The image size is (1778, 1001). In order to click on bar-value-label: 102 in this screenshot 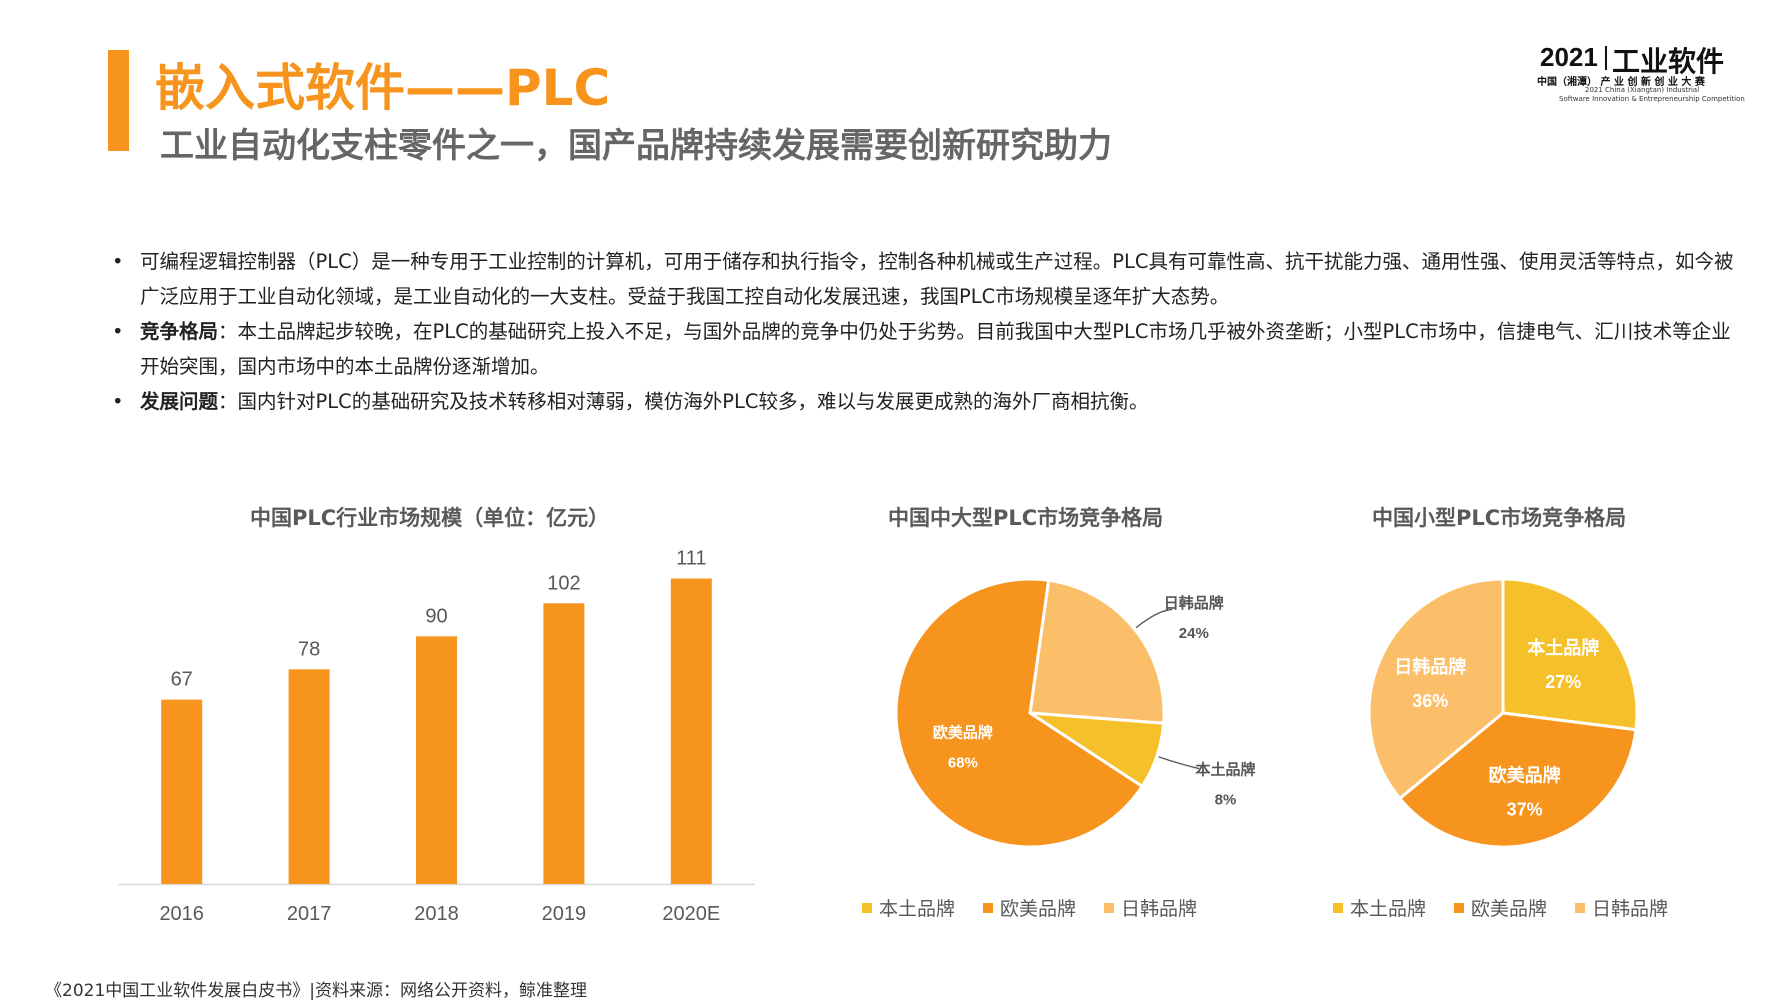, I will do `click(563, 583)`.